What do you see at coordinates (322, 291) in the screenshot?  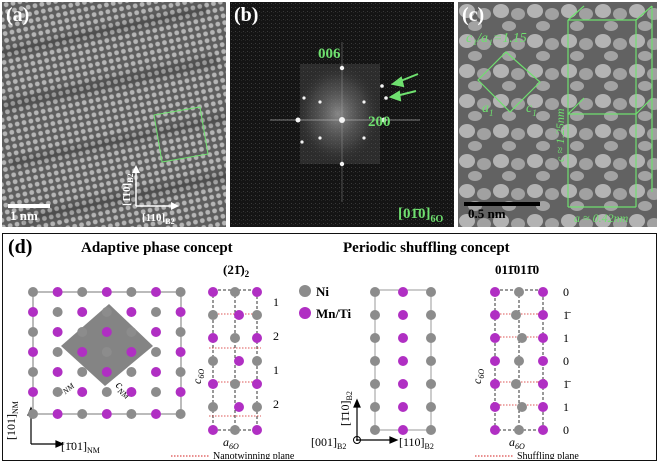 I see `legend-ni-label: Ni` at bounding box center [322, 291].